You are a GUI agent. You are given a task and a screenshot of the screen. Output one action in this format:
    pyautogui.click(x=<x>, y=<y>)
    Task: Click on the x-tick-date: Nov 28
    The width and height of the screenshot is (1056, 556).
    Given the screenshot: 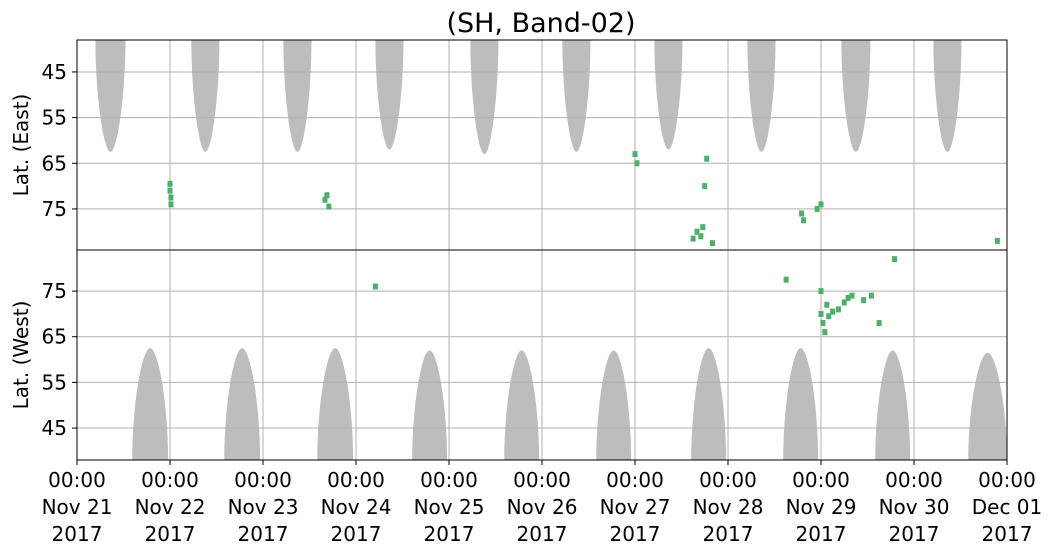 What is the action you would take?
    pyautogui.click(x=728, y=507)
    